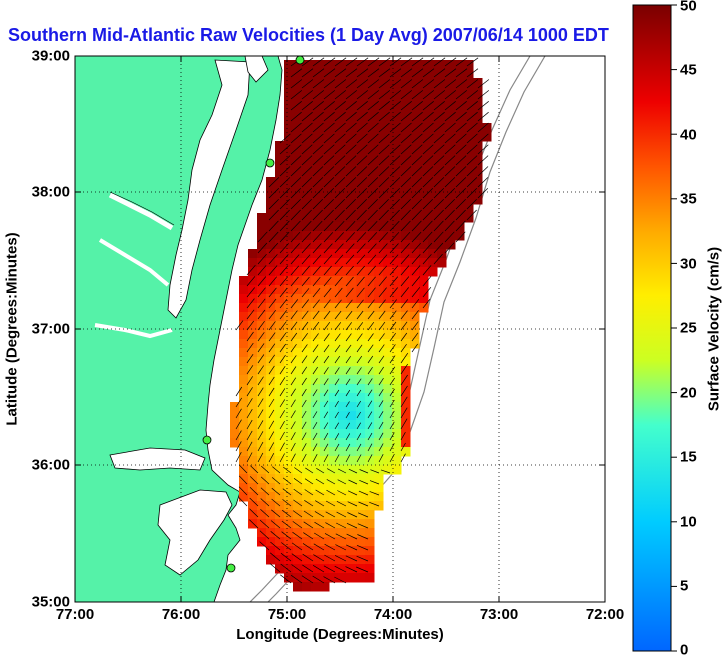 This screenshot has height=659, width=724. I want to click on colorbar-tick-label: 10, so click(688, 522).